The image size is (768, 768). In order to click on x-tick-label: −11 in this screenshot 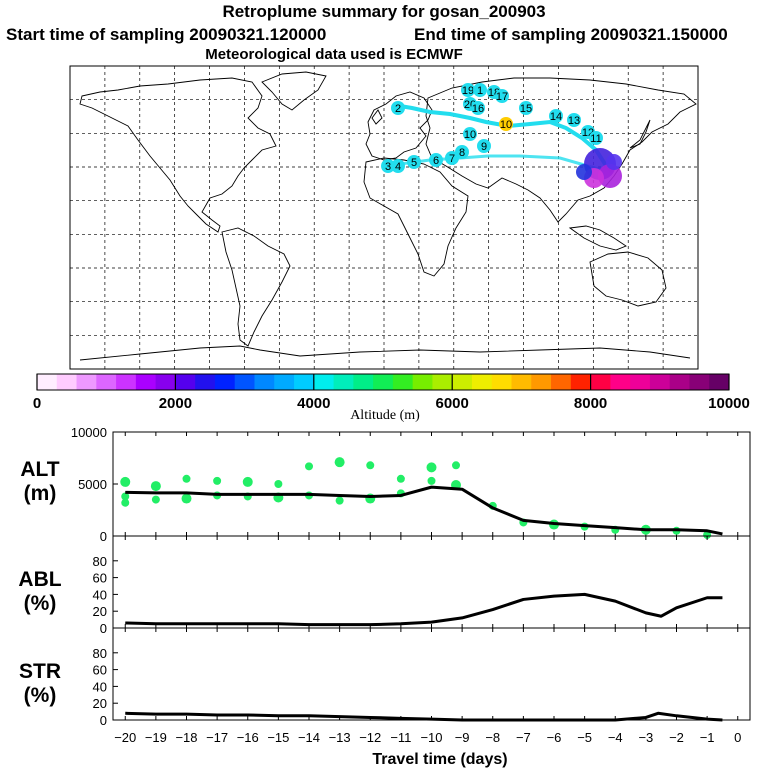, I will do `click(400, 737)`.